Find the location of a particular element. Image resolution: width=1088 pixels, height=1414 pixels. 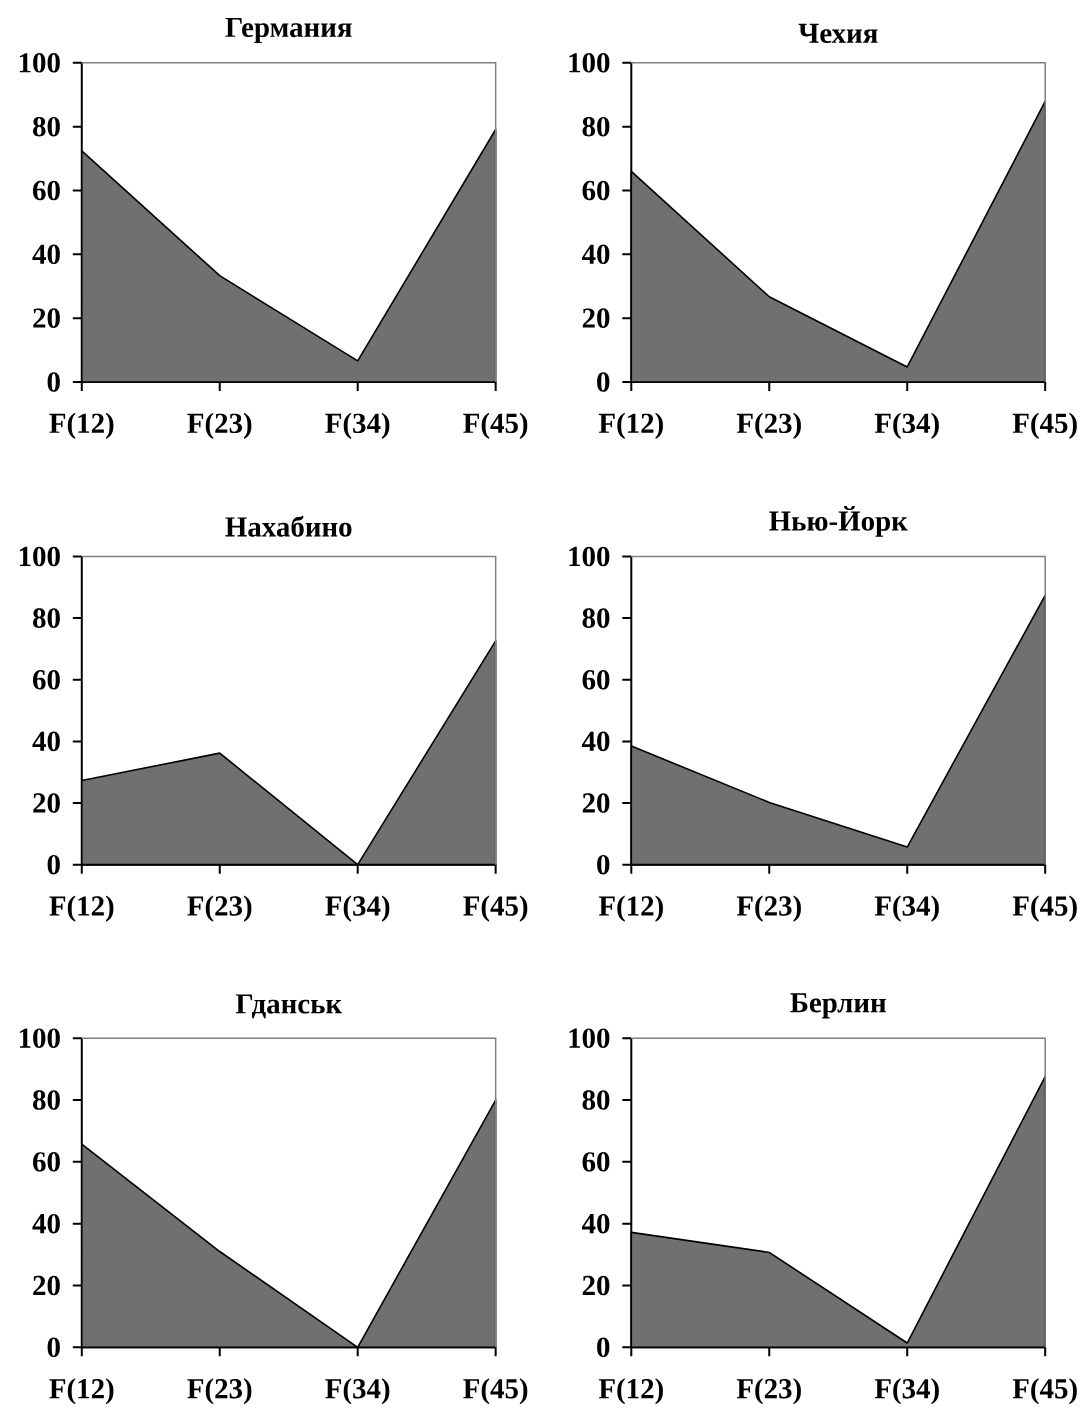

chart-title: Берлин is located at coordinates (838, 1006).